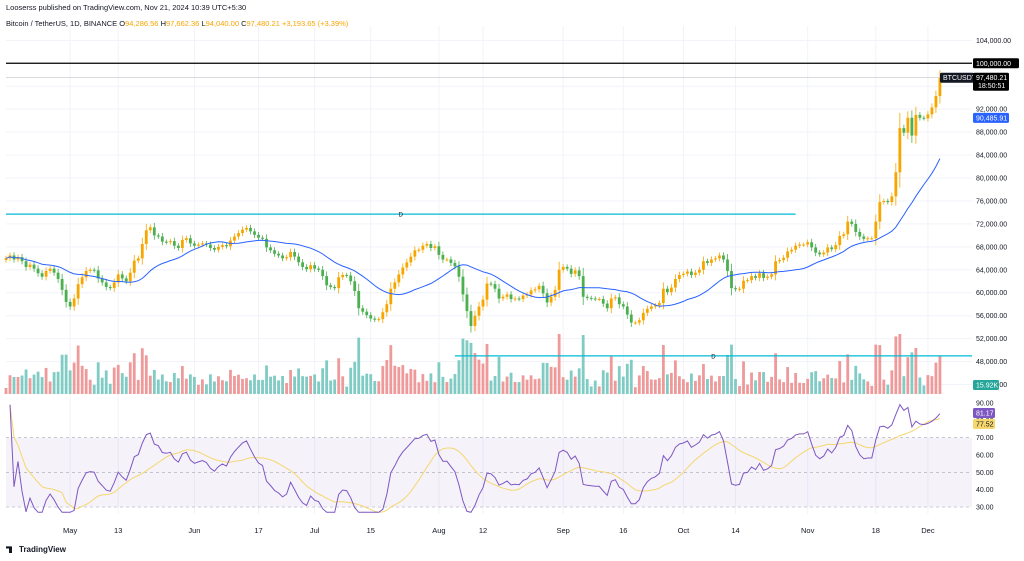 The width and height of the screenshot is (1024, 561). What do you see at coordinates (991, 362) in the screenshot?
I see `price-axis-label: 48,000.00` at bounding box center [991, 362].